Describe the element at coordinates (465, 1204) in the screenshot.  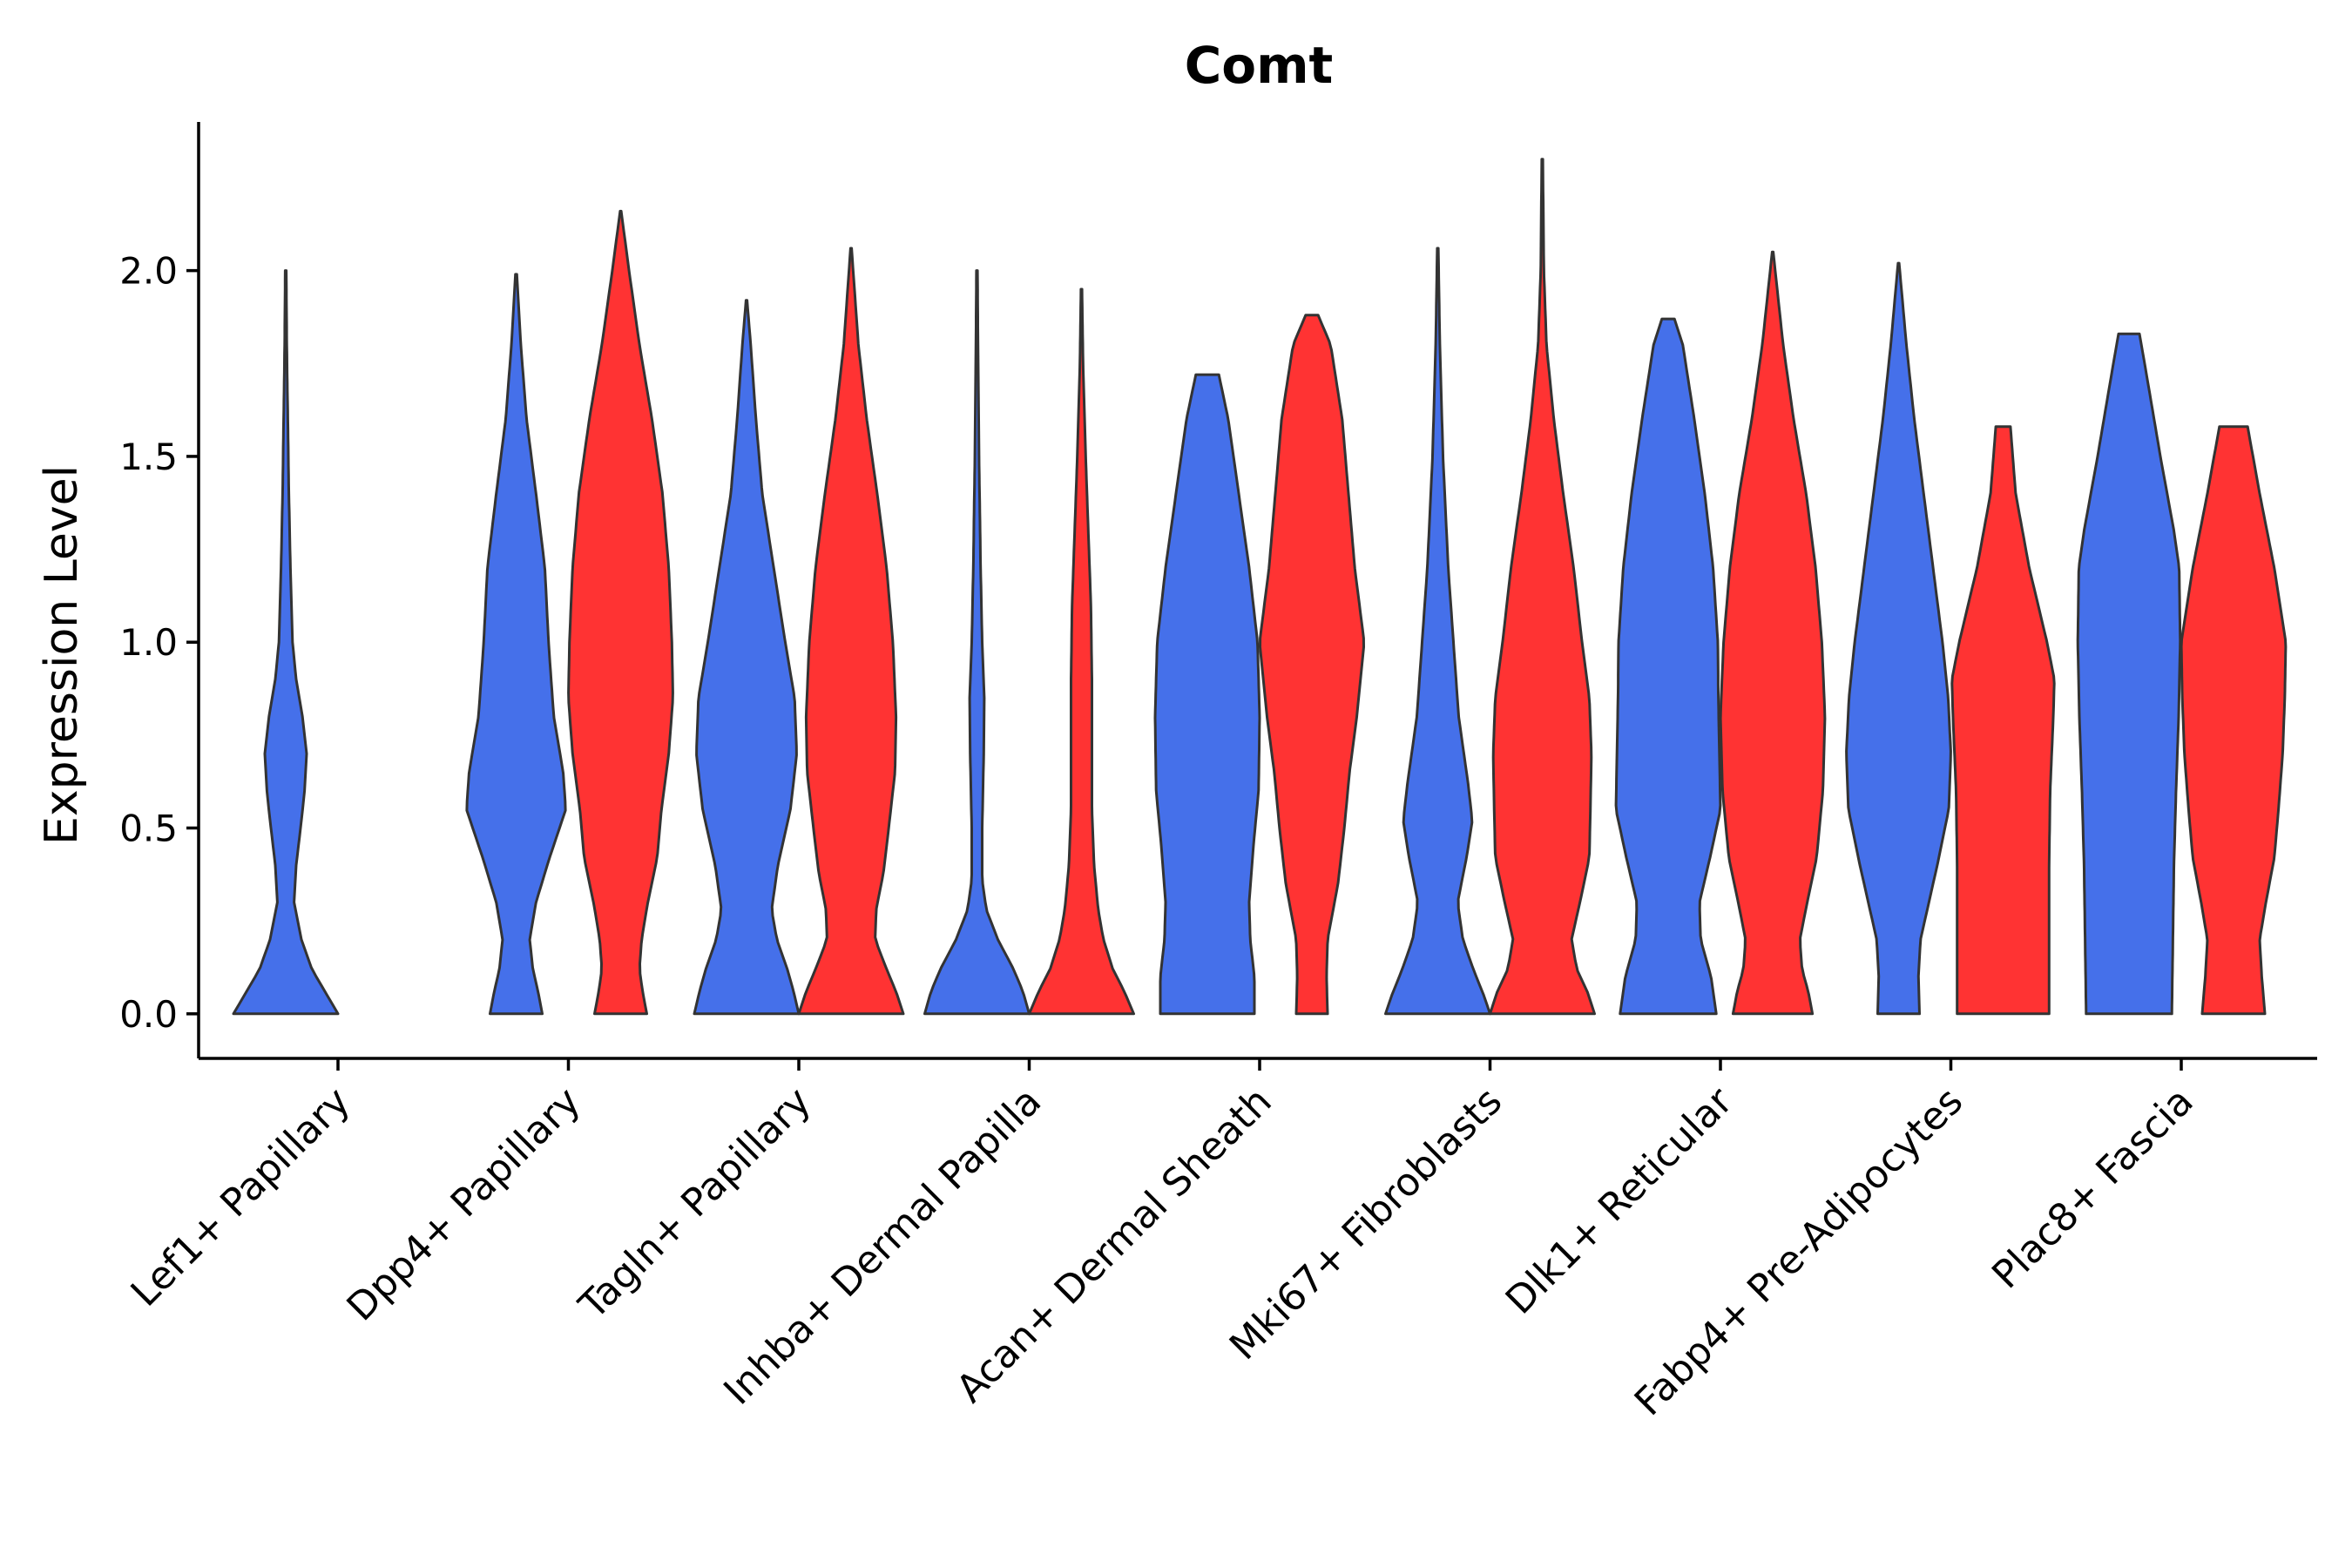
I see `x-tick-label: Dpp4+ Papillary` at that location.